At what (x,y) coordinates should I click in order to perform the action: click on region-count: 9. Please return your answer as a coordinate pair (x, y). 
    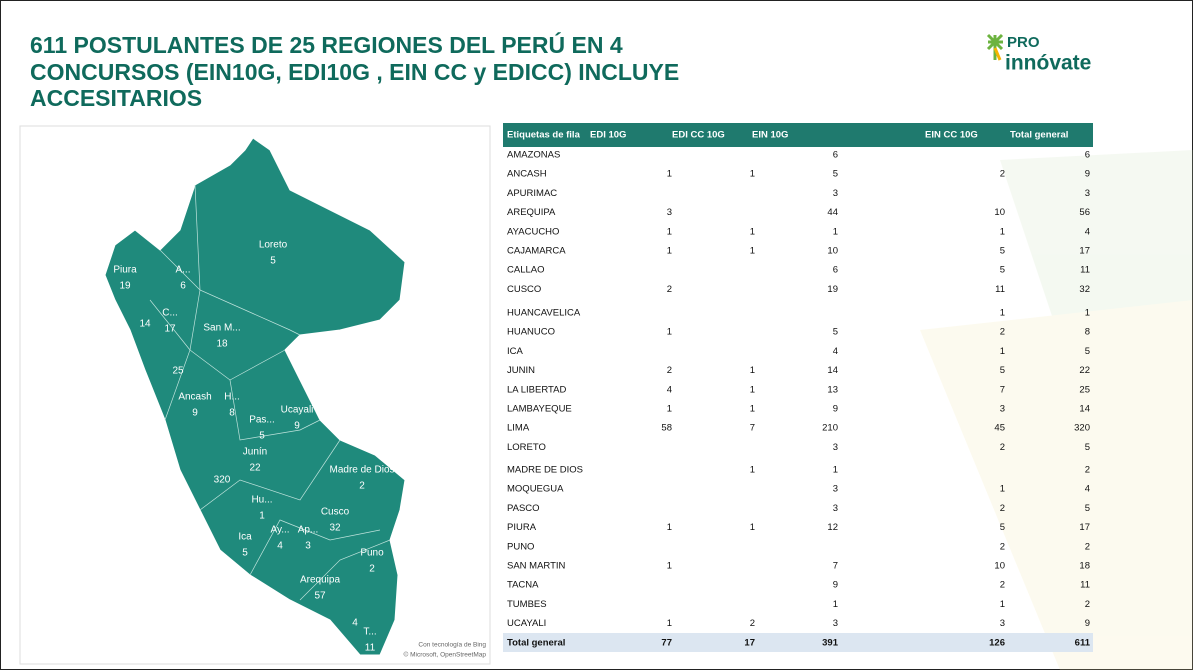
    Looking at the image, I should click on (297, 426).